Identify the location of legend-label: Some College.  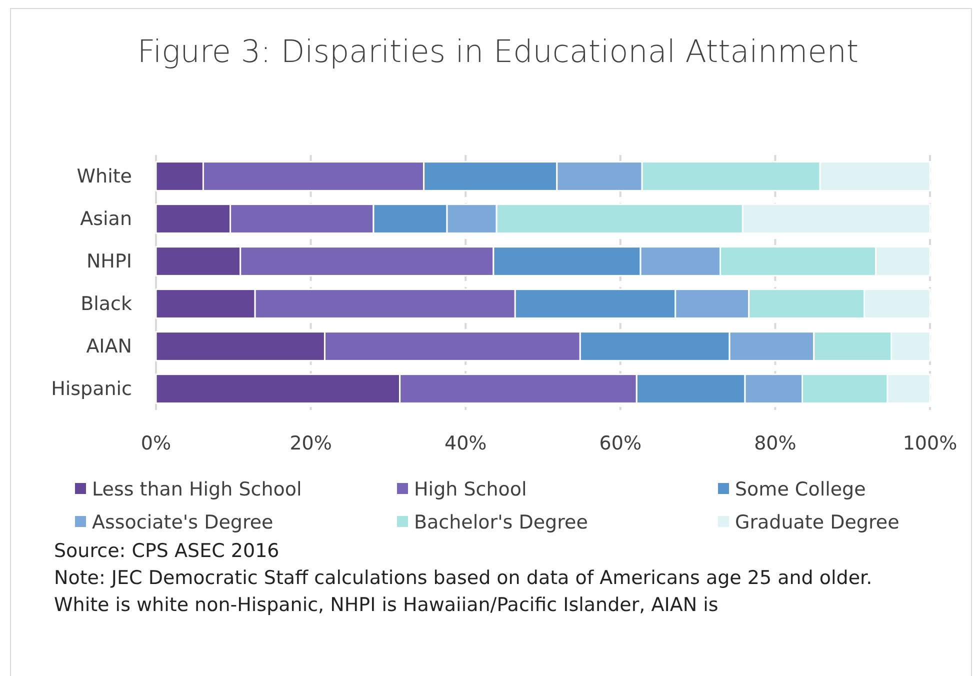
(800, 489).